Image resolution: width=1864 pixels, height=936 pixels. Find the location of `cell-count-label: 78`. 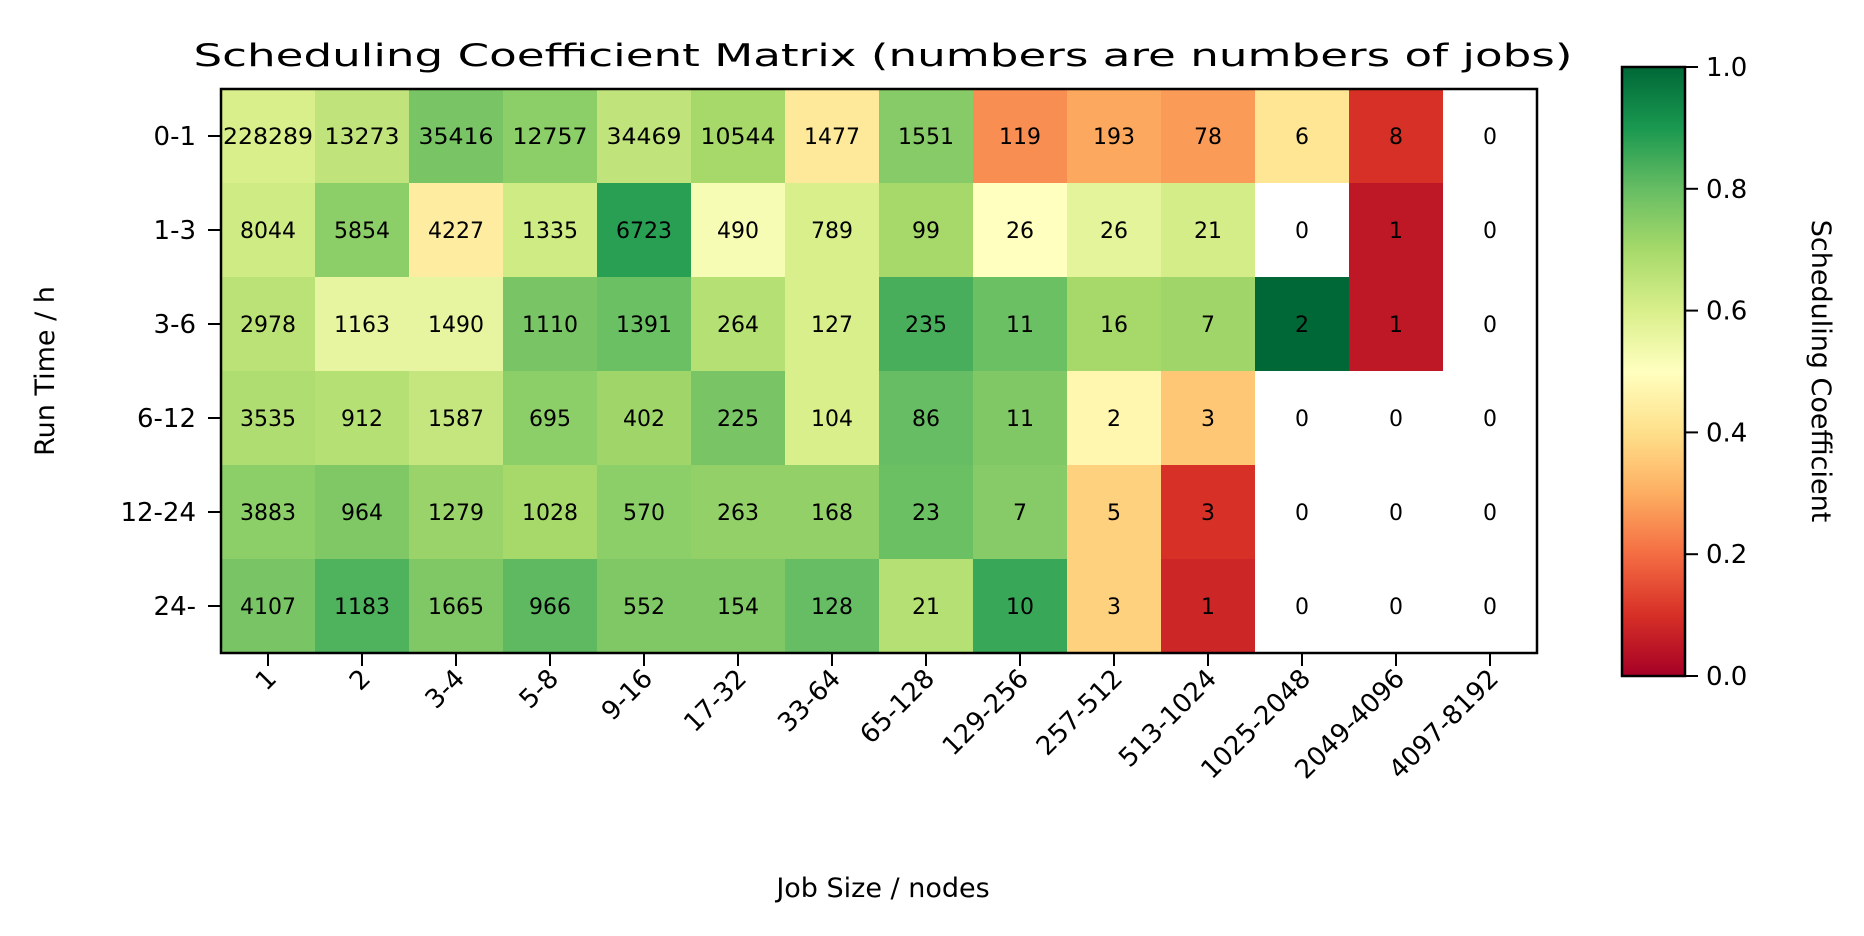

cell-count-label: 78 is located at coordinates (1208, 137).